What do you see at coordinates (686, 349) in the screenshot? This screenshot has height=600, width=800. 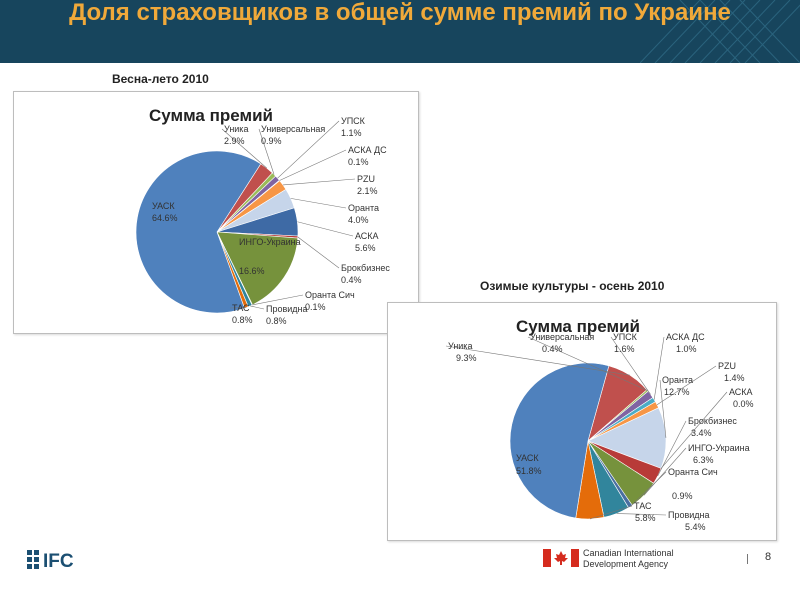 I see `slice-value-аска-дс: 1.0%` at bounding box center [686, 349].